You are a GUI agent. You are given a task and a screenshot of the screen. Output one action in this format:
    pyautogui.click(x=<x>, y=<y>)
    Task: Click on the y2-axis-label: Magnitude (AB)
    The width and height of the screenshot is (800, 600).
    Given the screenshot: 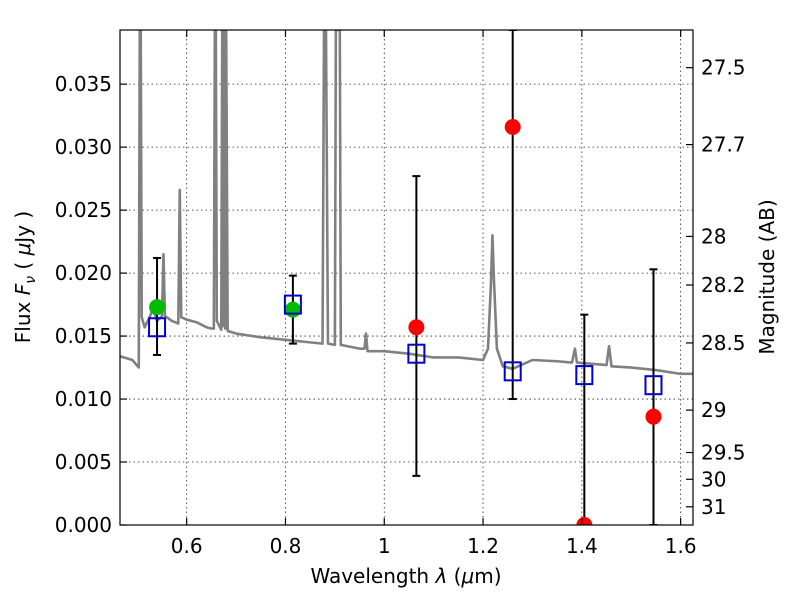 What is the action you would take?
    pyautogui.click(x=767, y=276)
    